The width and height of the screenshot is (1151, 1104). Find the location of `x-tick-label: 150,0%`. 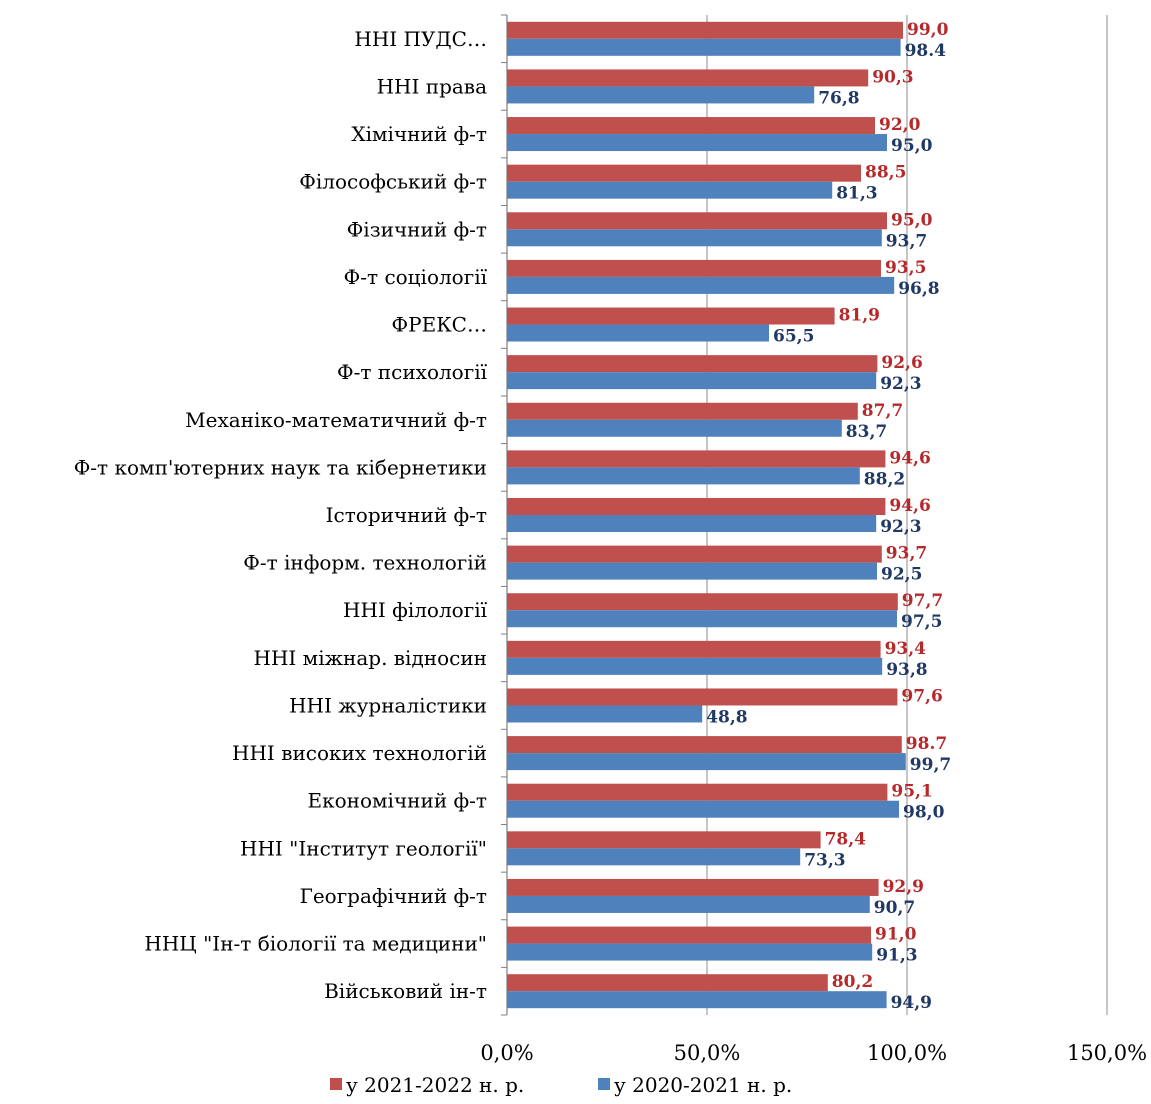

x-tick-label: 150,0% is located at coordinates (1107, 1053).